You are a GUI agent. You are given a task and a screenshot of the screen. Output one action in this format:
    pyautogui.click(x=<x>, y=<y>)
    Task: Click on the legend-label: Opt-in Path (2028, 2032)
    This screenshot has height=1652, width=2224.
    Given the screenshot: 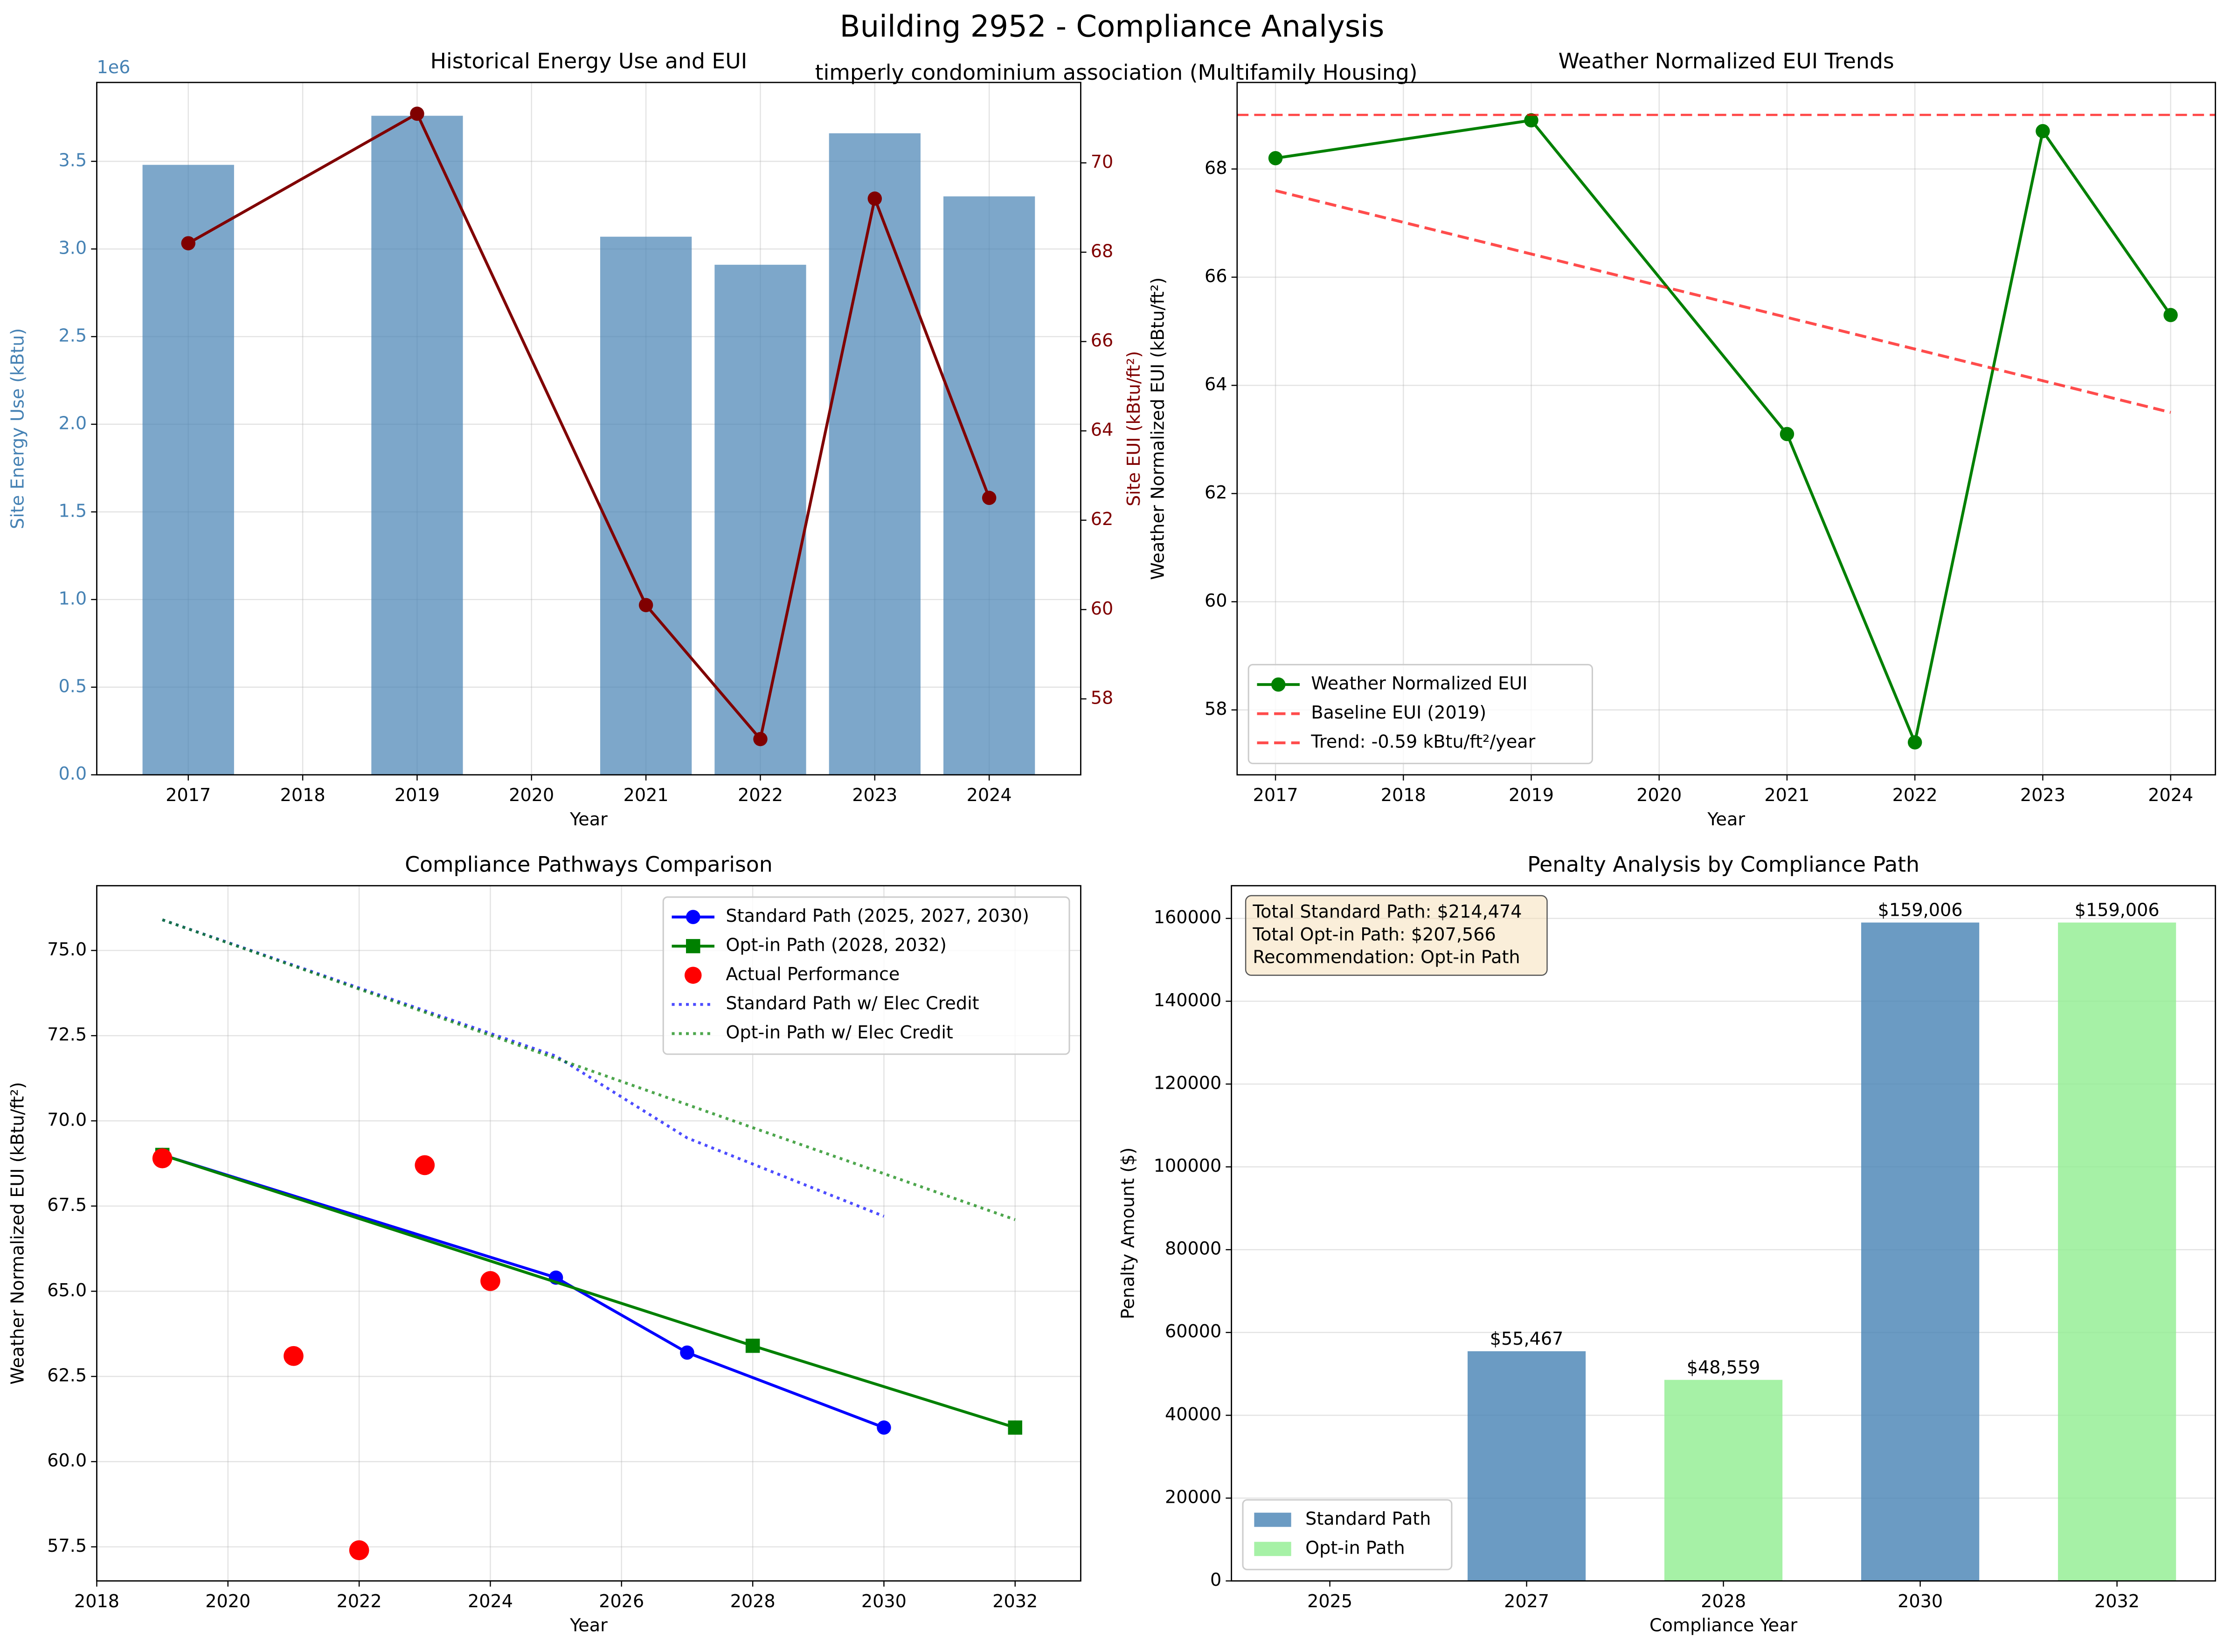 What is the action you would take?
    pyautogui.click(x=836, y=945)
    